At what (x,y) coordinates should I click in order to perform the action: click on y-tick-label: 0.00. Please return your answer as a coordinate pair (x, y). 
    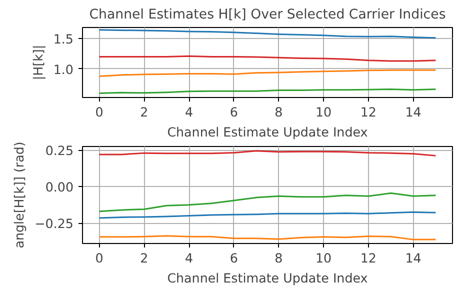
    Looking at the image, I should click on (59, 187).